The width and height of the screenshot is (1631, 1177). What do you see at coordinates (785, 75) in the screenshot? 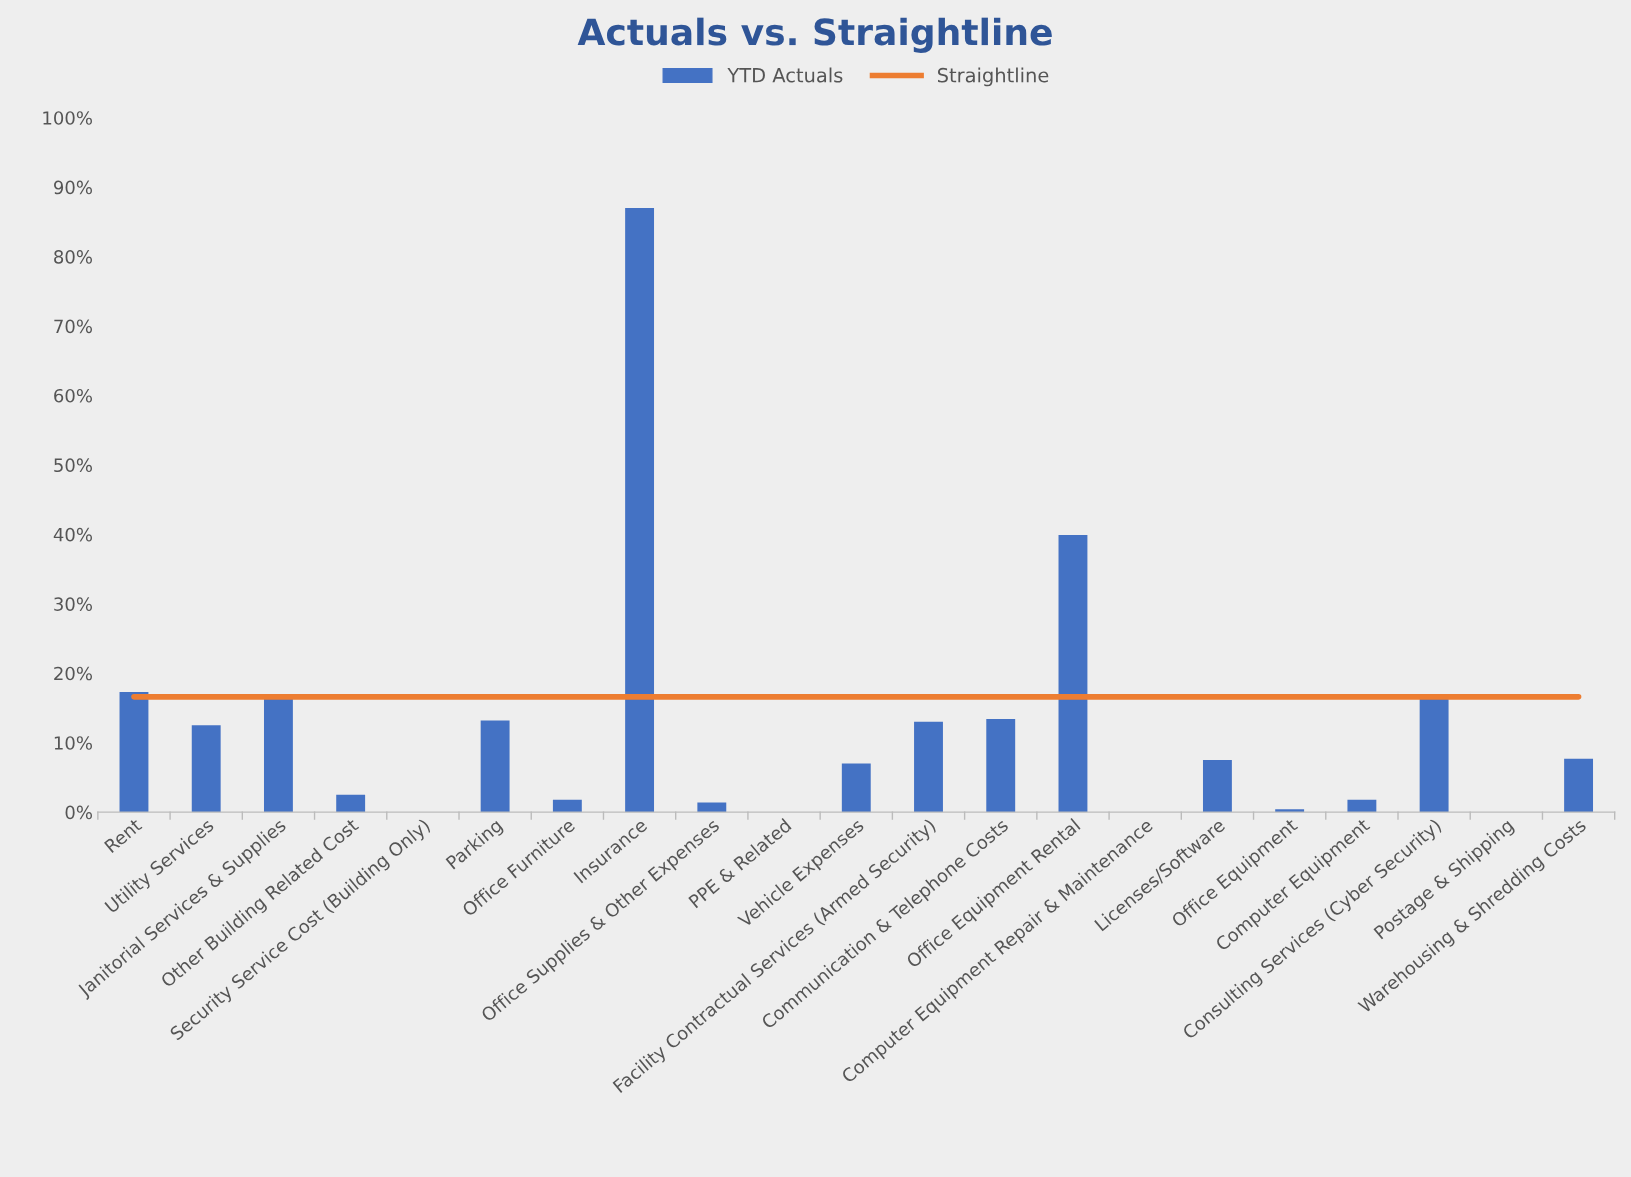
I see `legend-label: YTD Actuals` at bounding box center [785, 75].